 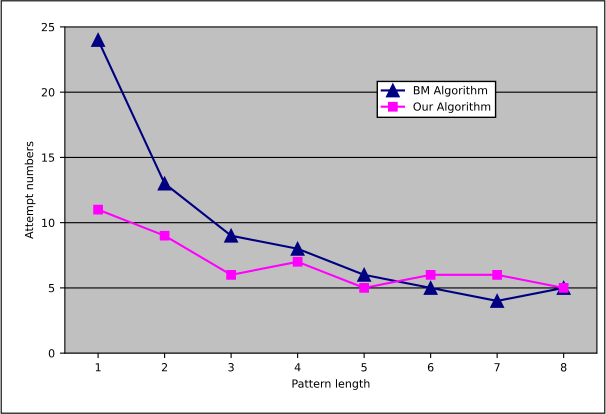 What do you see at coordinates (48, 223) in the screenshot?
I see `y-tick-label: 10` at bounding box center [48, 223].